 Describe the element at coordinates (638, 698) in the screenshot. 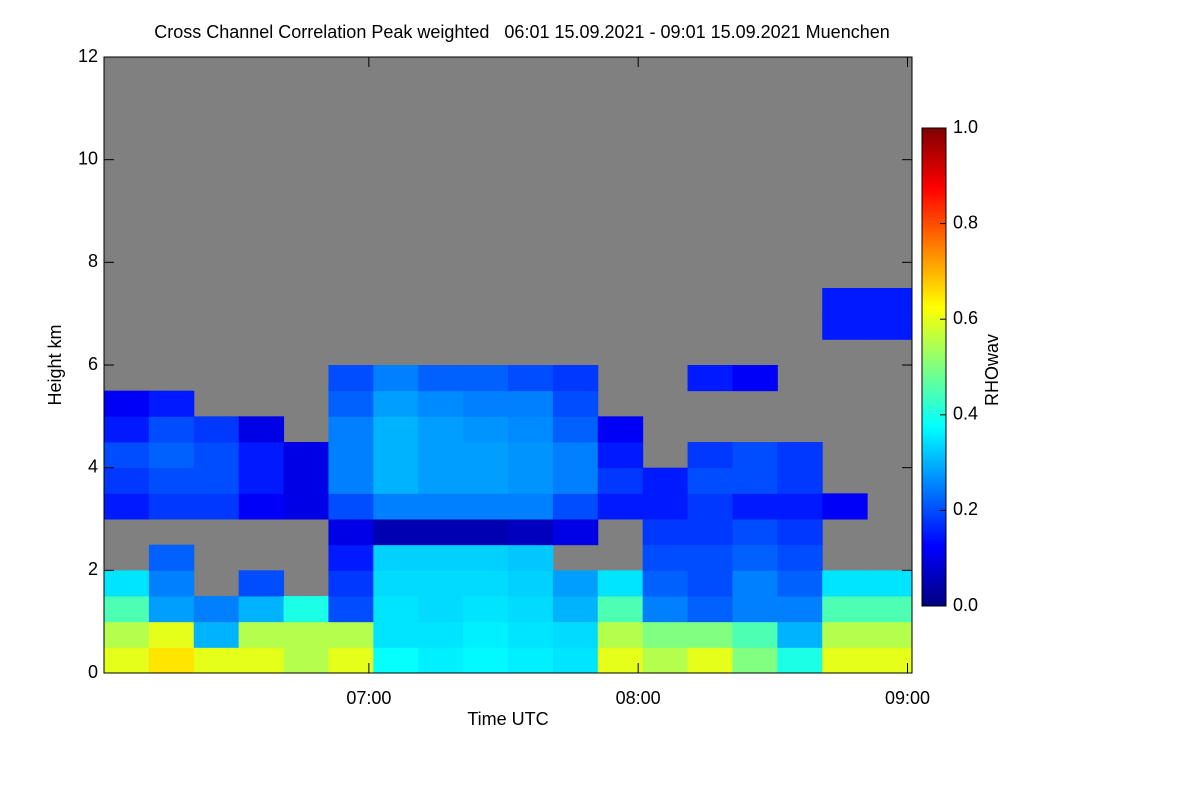

I see `x-tick-label: 08:00` at that location.